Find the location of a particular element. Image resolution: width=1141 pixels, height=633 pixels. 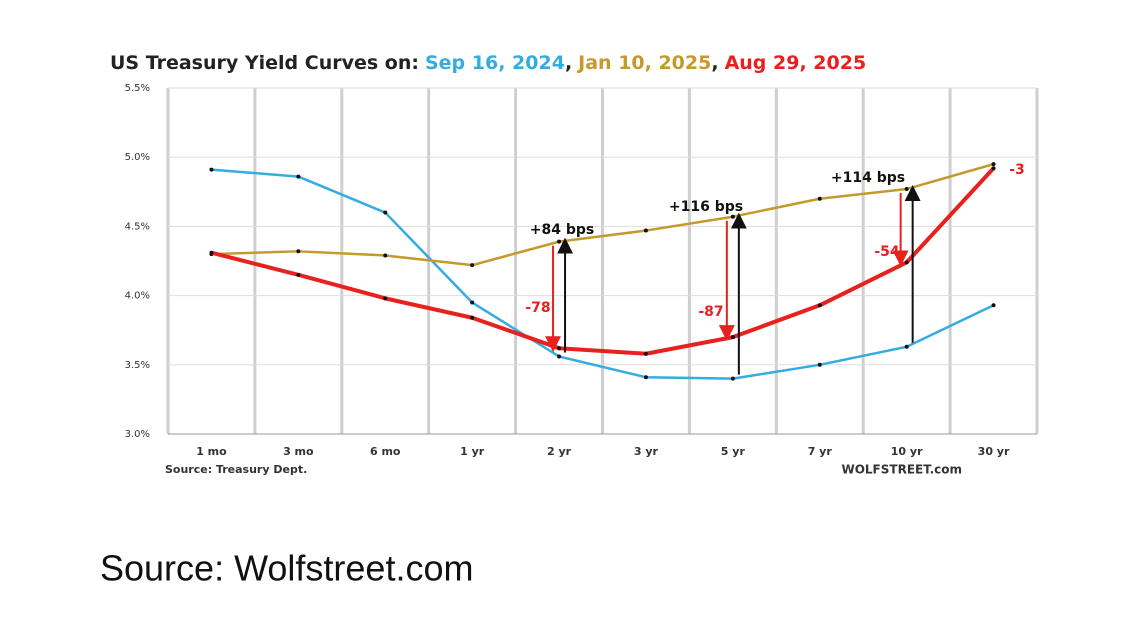

y-tick-label: 3.0% is located at coordinates (137, 434).